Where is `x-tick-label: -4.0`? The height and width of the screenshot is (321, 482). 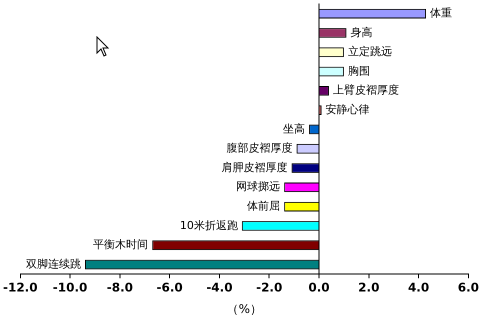 x-tick-label: -4.0 is located at coordinates (219, 287).